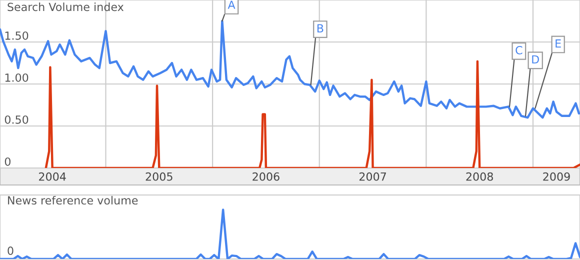 The width and height of the screenshot is (580, 260). Describe the element at coordinates (320, 28) in the screenshot. I see `annotation: B` at that location.